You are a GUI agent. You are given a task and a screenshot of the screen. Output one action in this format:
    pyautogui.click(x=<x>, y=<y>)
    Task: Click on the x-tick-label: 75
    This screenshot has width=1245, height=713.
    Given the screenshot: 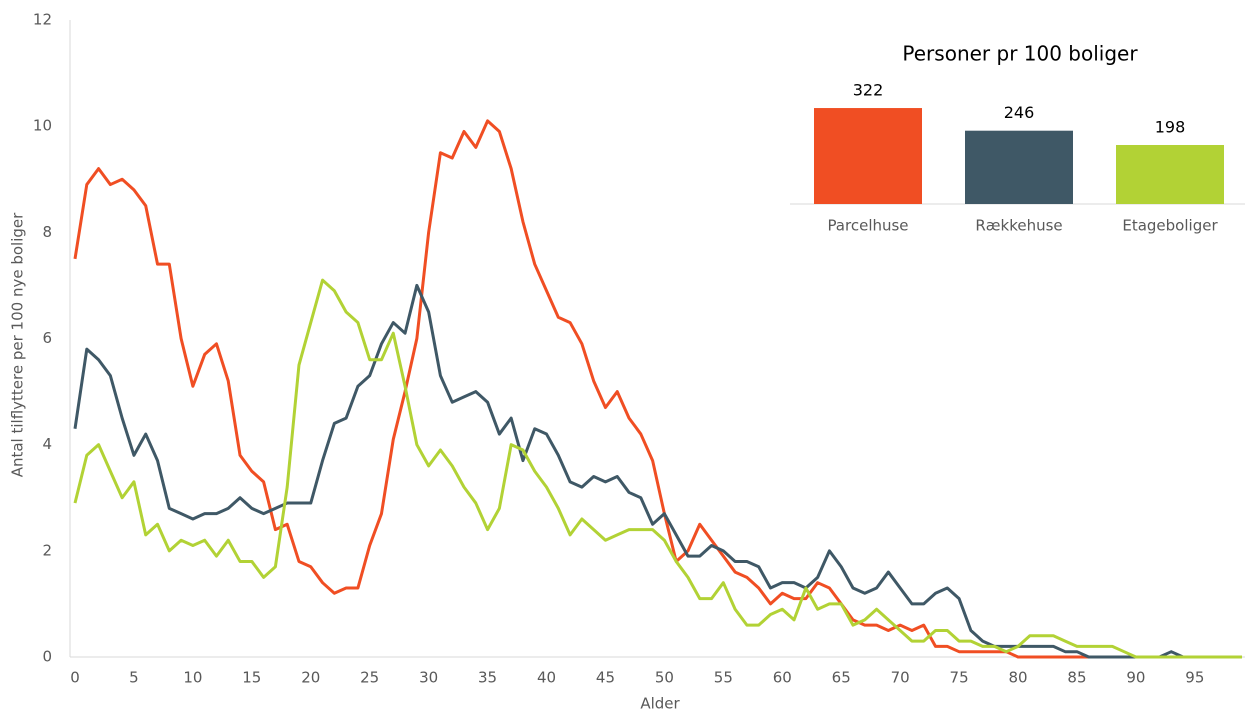 What is the action you would take?
    pyautogui.click(x=959, y=678)
    